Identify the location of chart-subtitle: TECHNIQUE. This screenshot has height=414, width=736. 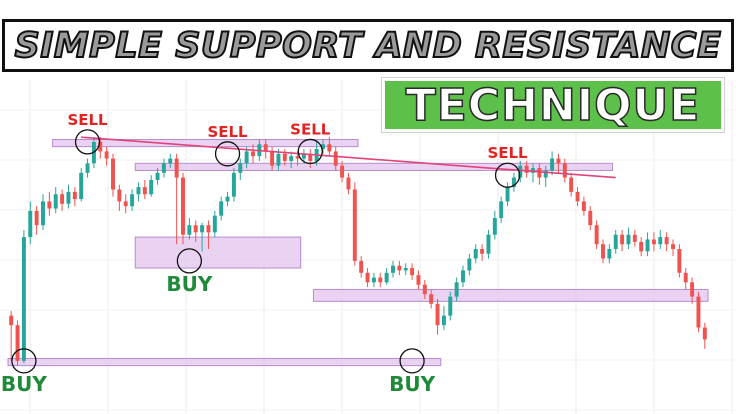
(553, 105).